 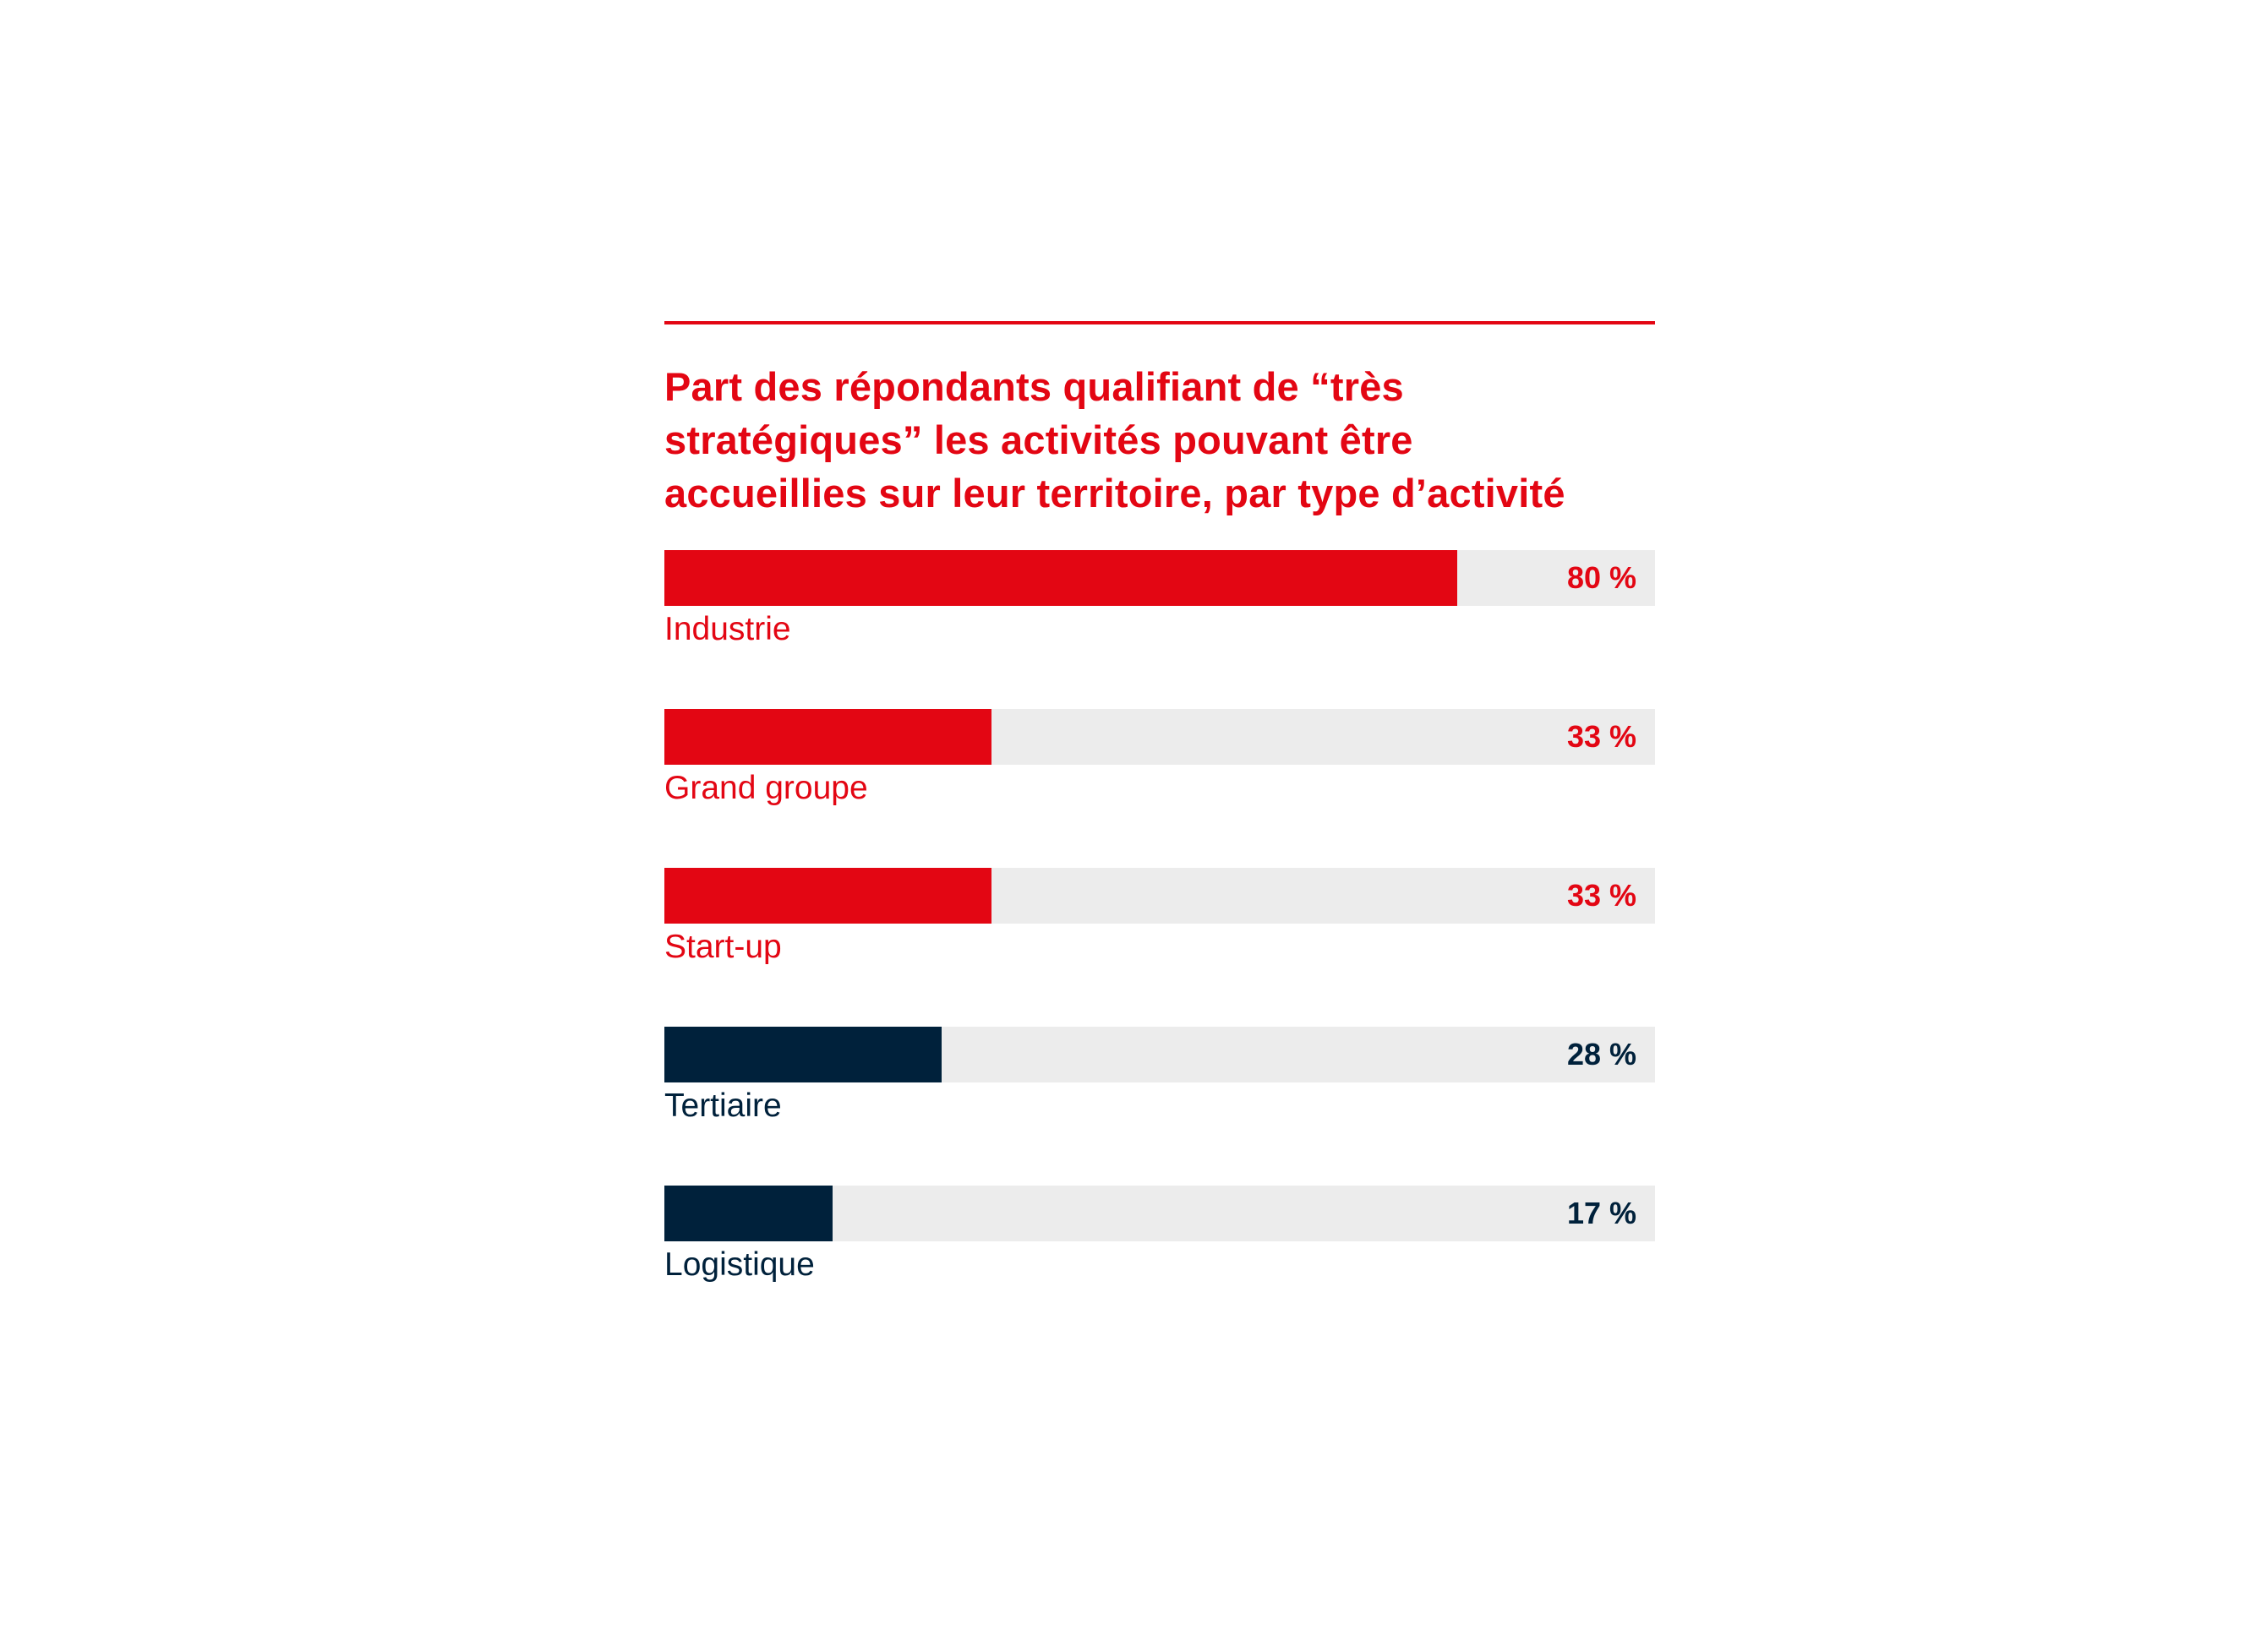 What do you see at coordinates (1601, 578) in the screenshot?
I see `bar-value-label: 80 %` at bounding box center [1601, 578].